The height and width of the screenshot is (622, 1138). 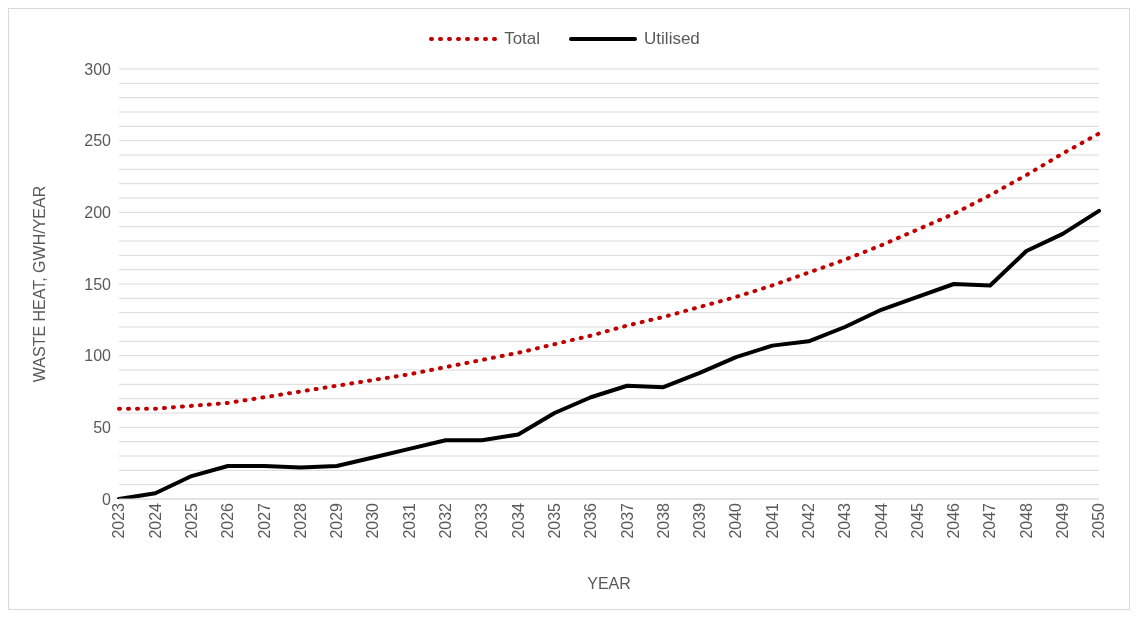 What do you see at coordinates (191, 520) in the screenshot?
I see `x-tick-label: 2025` at bounding box center [191, 520].